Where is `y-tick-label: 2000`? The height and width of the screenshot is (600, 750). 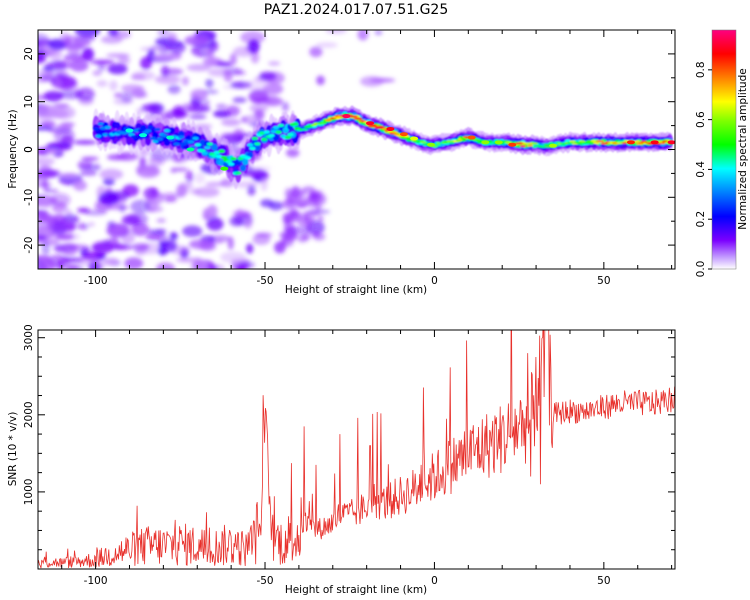
y-tick-label: 2000 is located at coordinates (29, 414).